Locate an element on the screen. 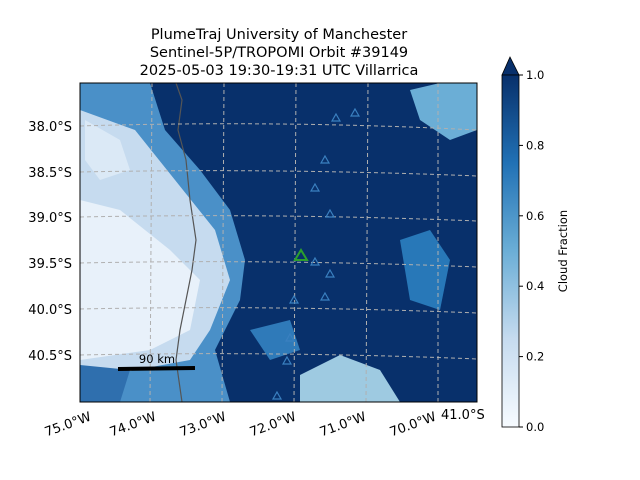 Image resolution: width=640 pixels, height=480 pixels. colorbar: Cloud Fraction 0.0 0.2 0.4 0.6 0.8 1.0 is located at coordinates (535, 245).